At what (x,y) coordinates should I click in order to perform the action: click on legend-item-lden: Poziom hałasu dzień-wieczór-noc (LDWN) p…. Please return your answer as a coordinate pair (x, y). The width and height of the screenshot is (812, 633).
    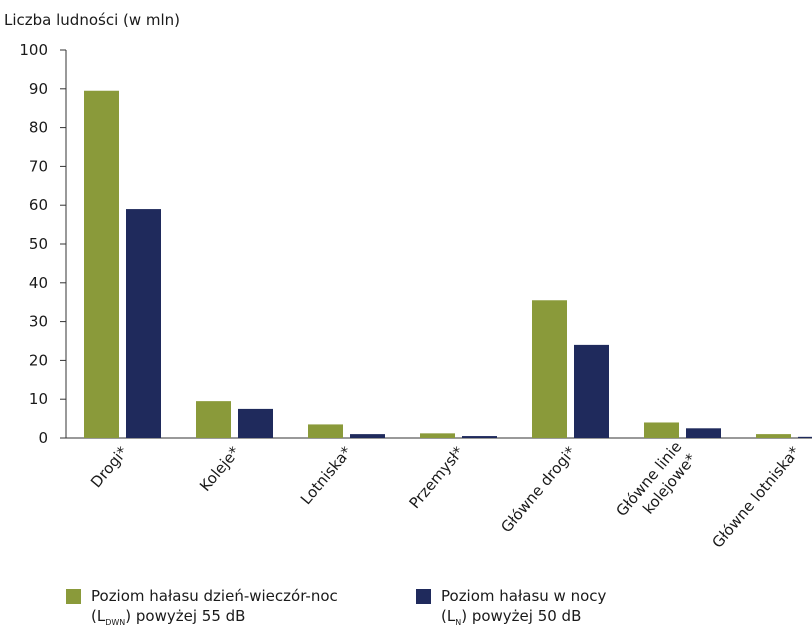
    Looking at the image, I should click on (202, 609).